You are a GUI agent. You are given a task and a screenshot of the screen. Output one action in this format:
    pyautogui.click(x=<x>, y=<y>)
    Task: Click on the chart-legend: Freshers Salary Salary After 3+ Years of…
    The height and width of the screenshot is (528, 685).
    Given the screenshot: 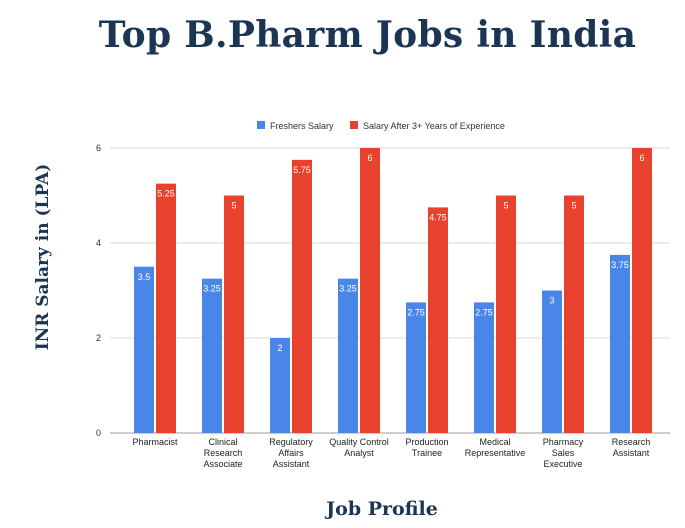 What is the action you would take?
    pyautogui.click(x=381, y=126)
    